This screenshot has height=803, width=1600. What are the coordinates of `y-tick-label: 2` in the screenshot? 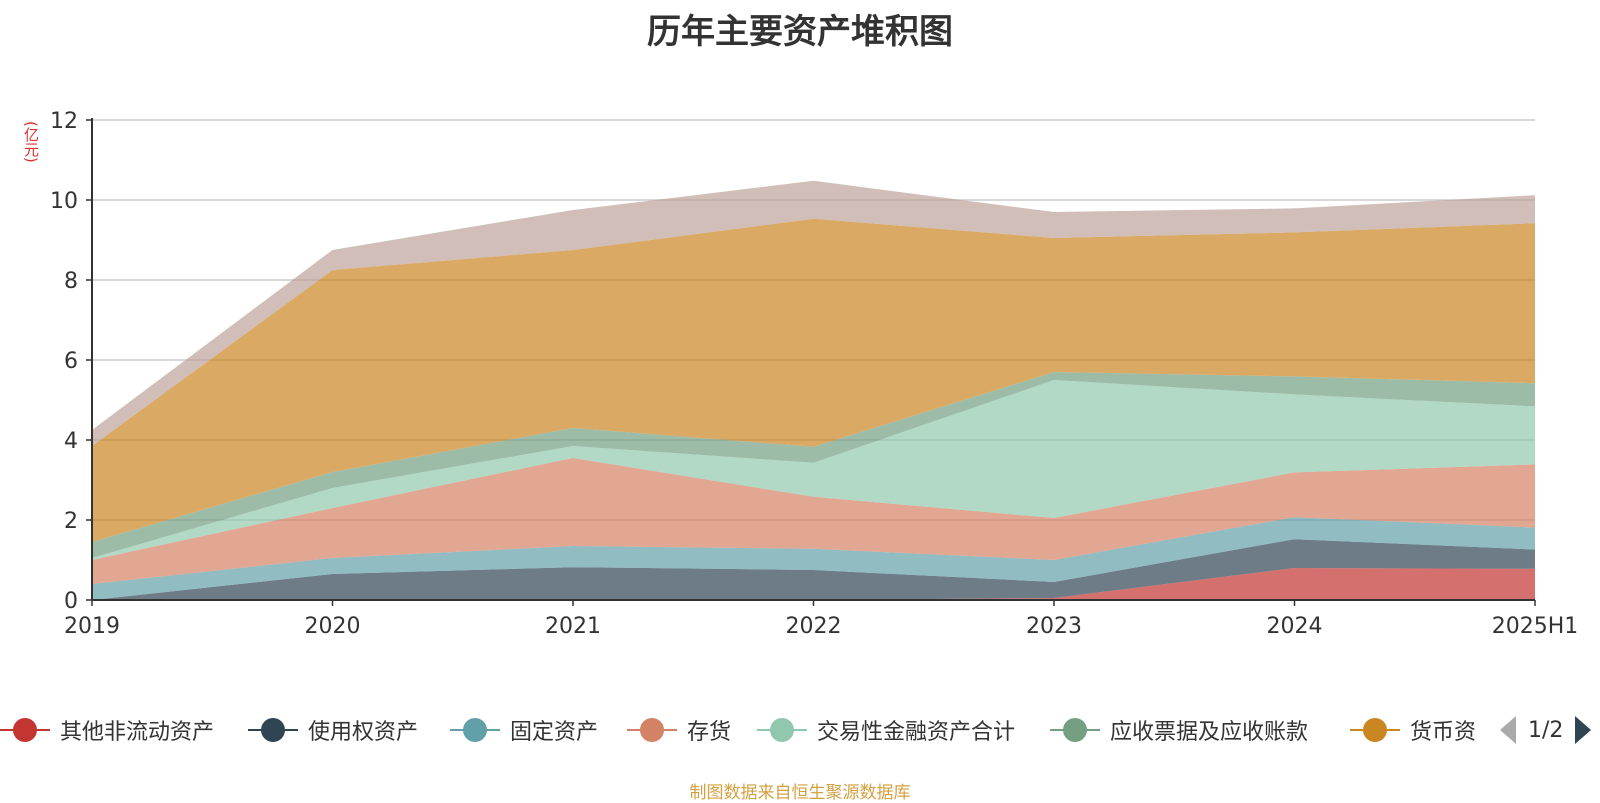 It's located at (71, 521).